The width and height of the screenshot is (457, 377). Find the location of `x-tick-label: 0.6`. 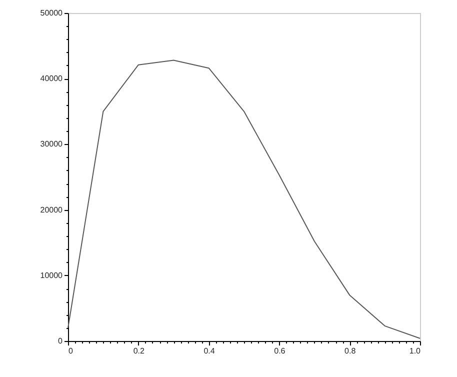

x-tick-label: 0.6 is located at coordinates (280, 351).